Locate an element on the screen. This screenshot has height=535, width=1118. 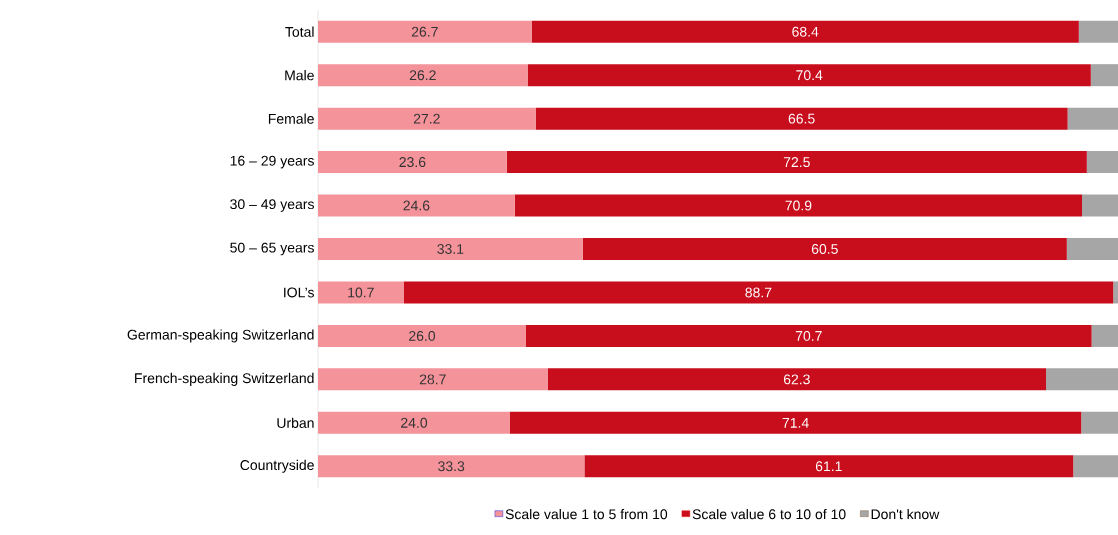
data-label: 66.5 is located at coordinates (801, 118).